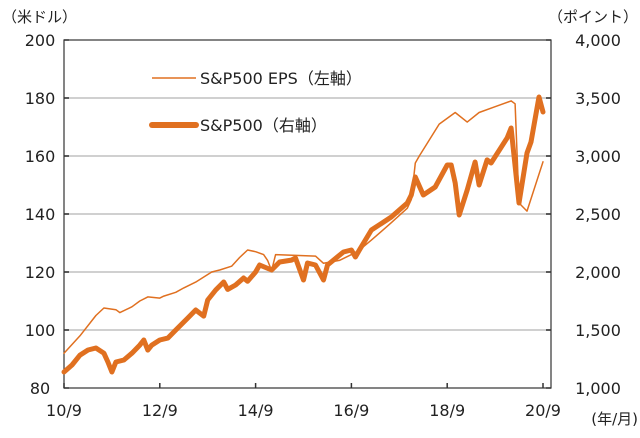  I want to click on x-axis-title: (年/月), so click(614, 419).